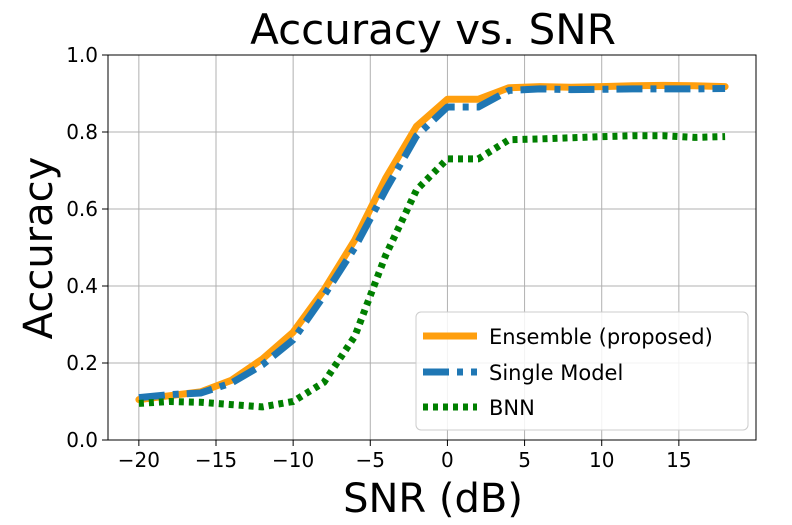  Describe the element at coordinates (447, 460) in the screenshot. I see `x-tick-label: 0` at that location.